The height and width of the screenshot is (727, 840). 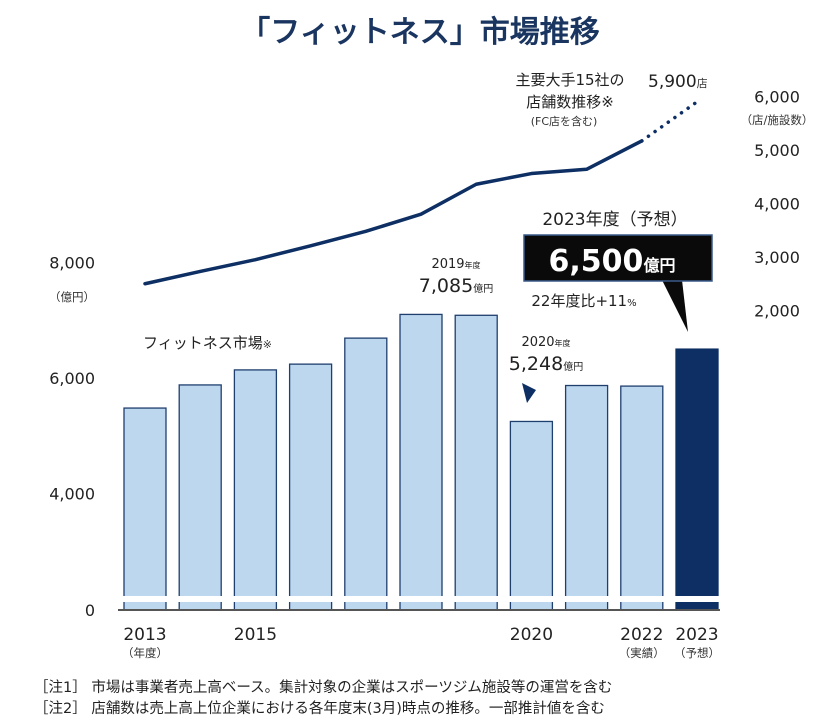 What do you see at coordinates (529, 393) in the screenshot?
I see `annotation-2020-pointer-icon` at bounding box center [529, 393].